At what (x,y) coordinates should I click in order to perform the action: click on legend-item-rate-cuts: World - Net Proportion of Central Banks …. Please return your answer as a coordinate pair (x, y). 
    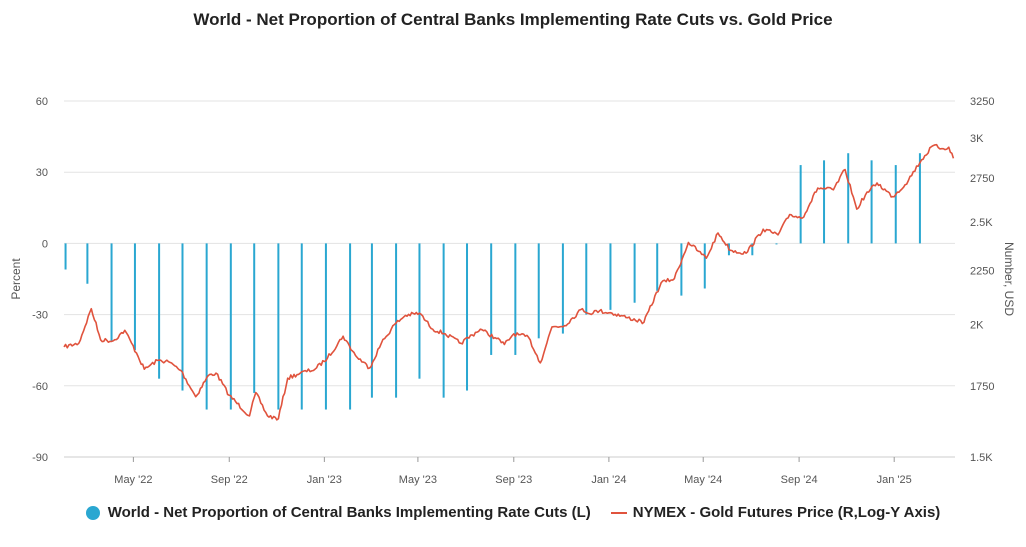
    Looking at the image, I should click on (338, 512).